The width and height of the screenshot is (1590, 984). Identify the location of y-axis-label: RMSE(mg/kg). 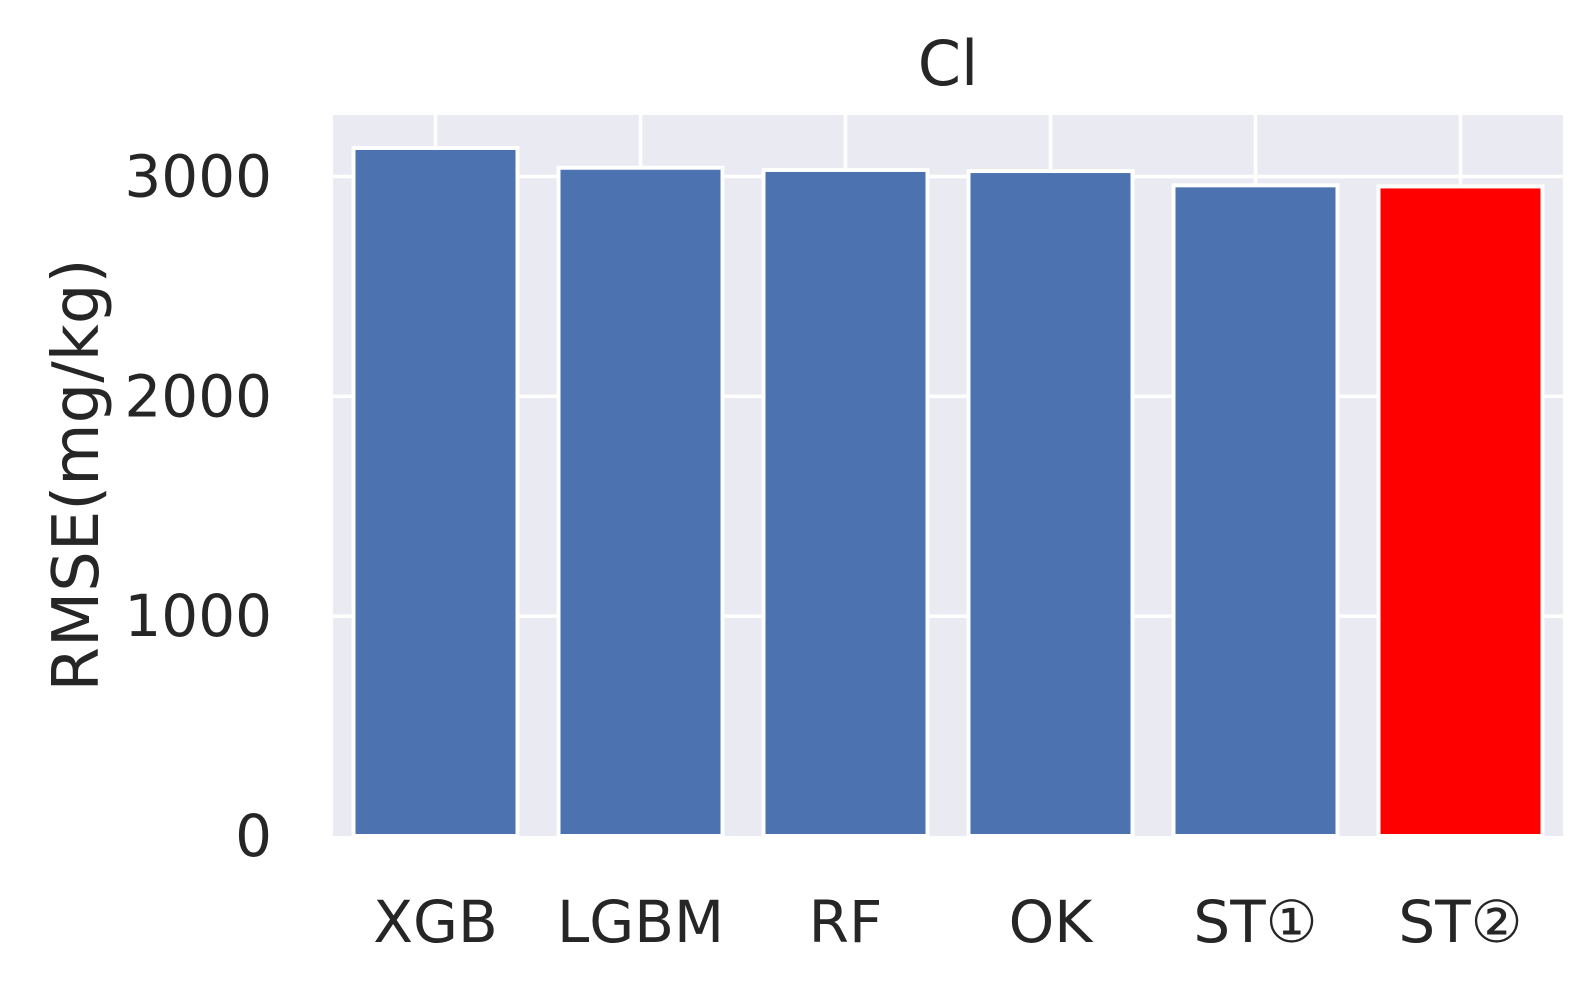
(77, 475).